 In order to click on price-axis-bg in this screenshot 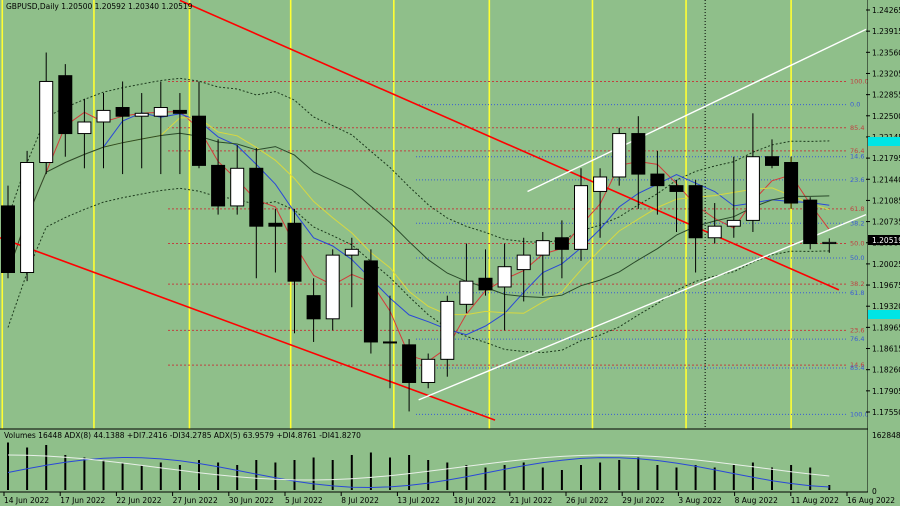, I will do `click(884, 253)`.